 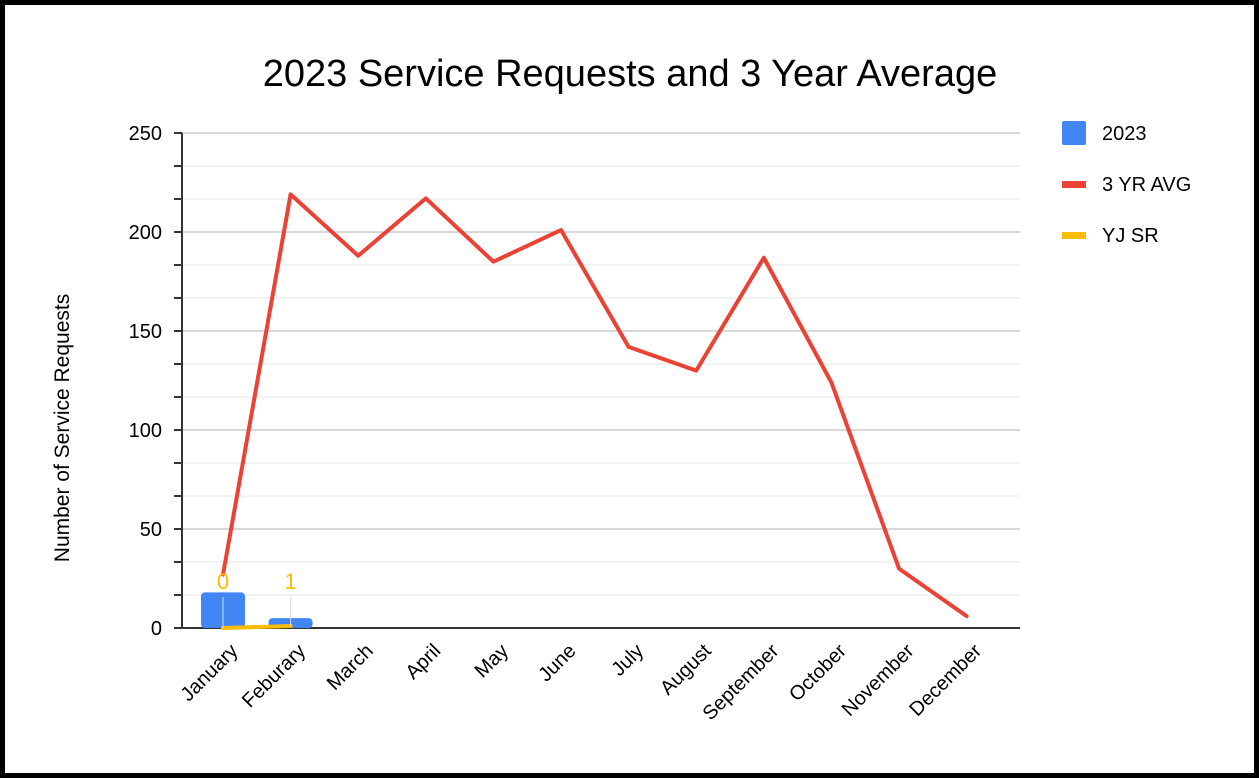 I want to click on y-tick-label: 200, so click(x=145, y=233).